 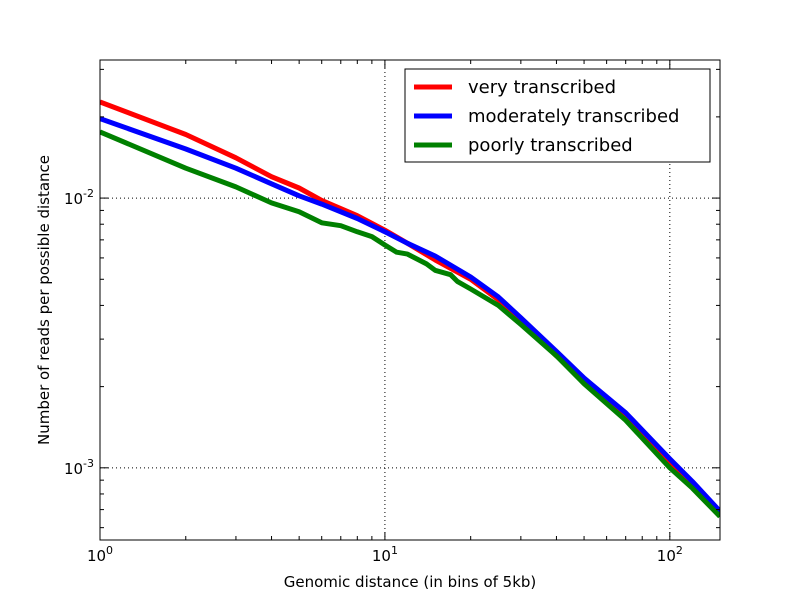 I want to click on x-tick-label: 10⁰, so click(x=100, y=554).